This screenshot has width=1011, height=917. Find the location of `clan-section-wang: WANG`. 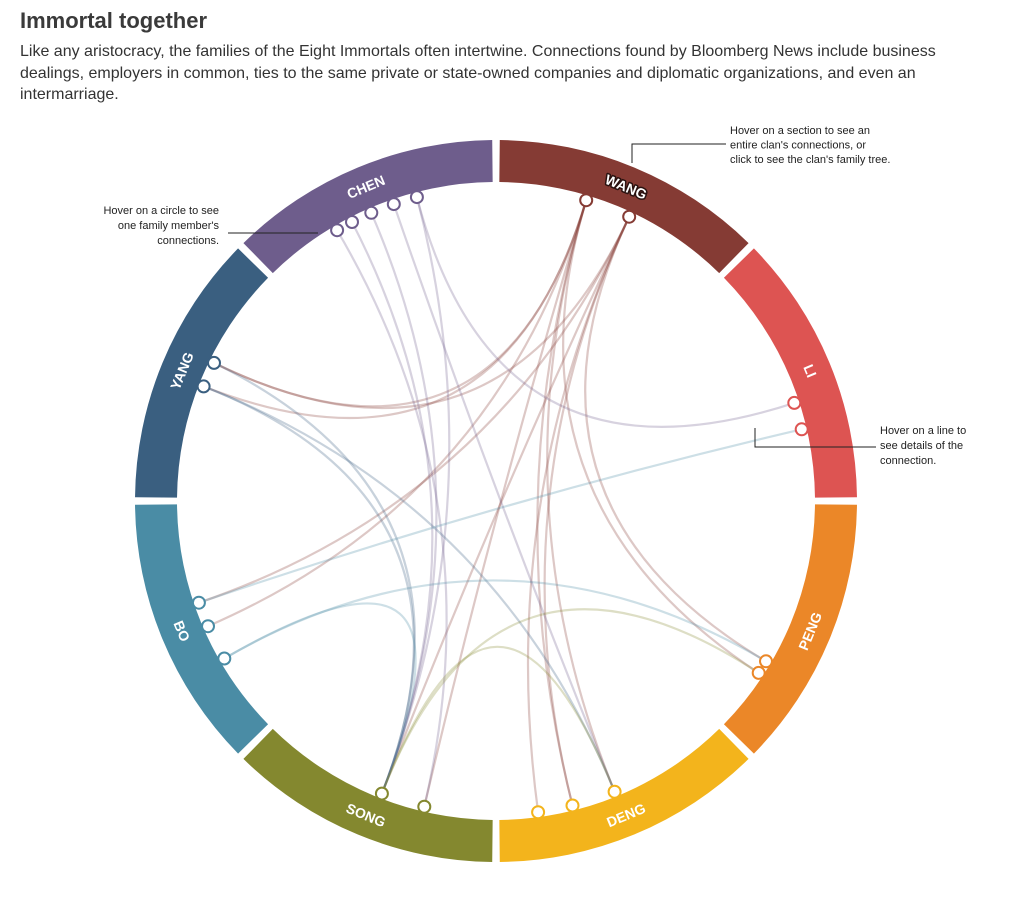

clan-section-wang: WANG is located at coordinates (624, 207).